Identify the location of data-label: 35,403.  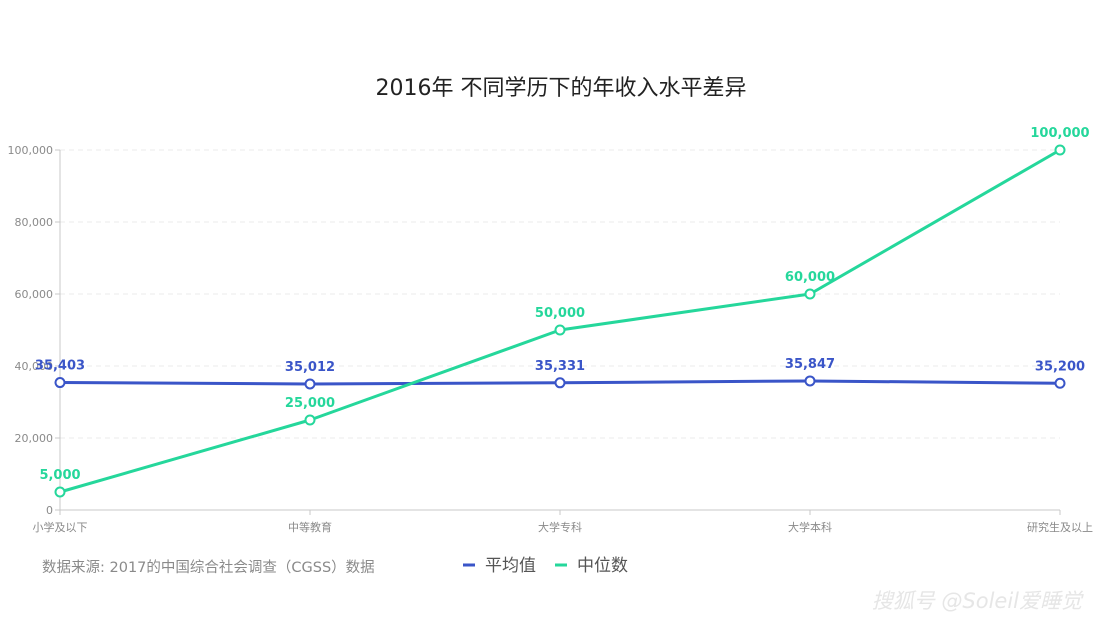
(60, 366).